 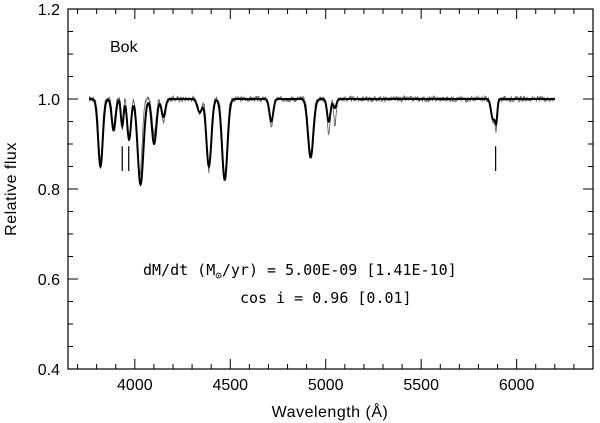 I want to click on y-tick-label: 0.6, so click(x=49, y=280).